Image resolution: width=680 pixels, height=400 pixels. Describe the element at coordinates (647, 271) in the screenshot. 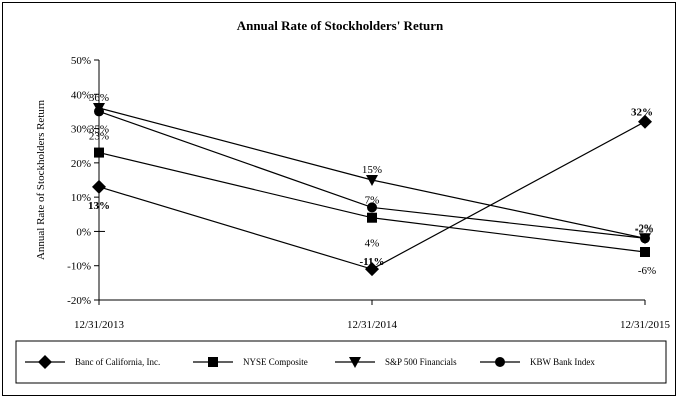

I see `data-label: -6%` at that location.